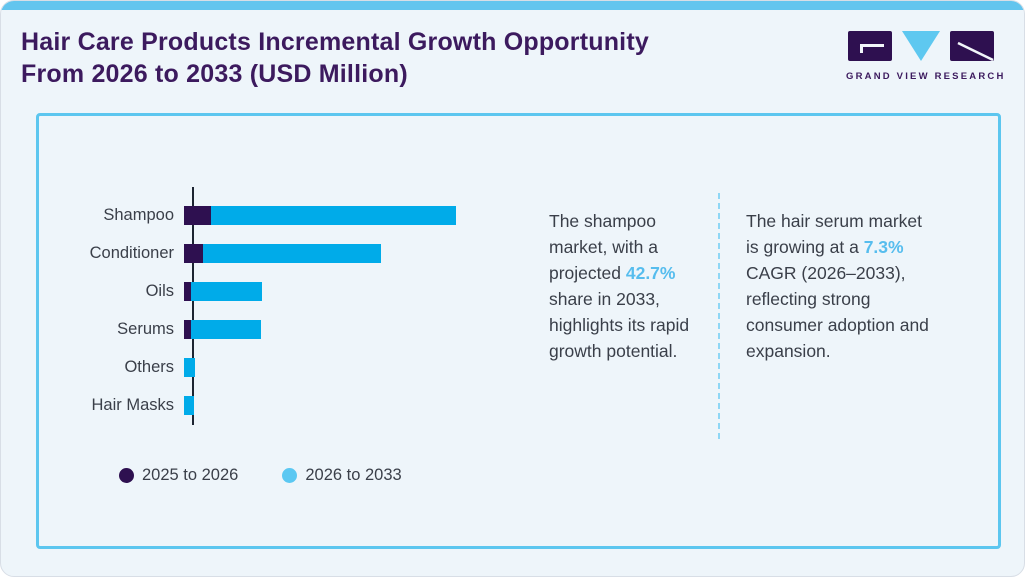 The width and height of the screenshot is (1025, 577). What do you see at coordinates (260, 405) in the screenshot?
I see `chart-row: Hair Masks` at bounding box center [260, 405].